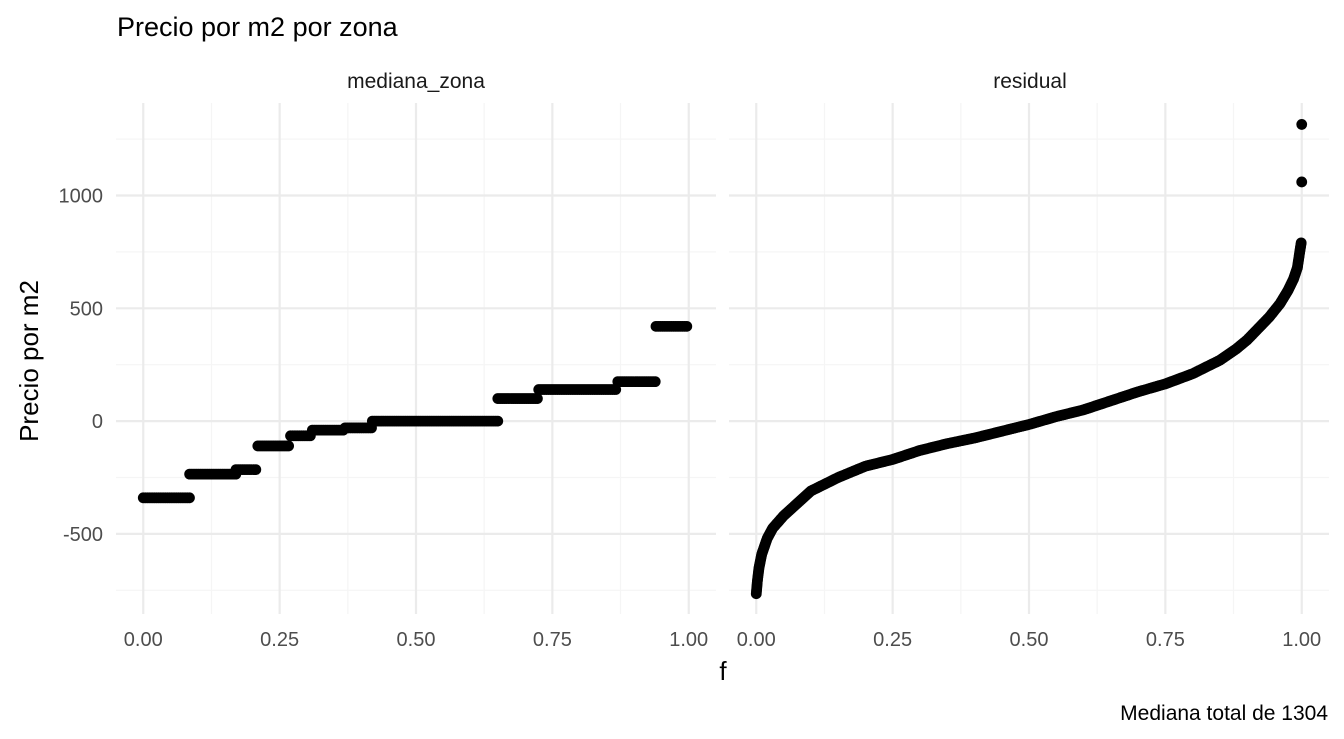 Image resolution: width=1344 pixels, height=739 pixels. Describe the element at coordinates (86, 309) in the screenshot. I see `y-tick-label: 500` at that location.